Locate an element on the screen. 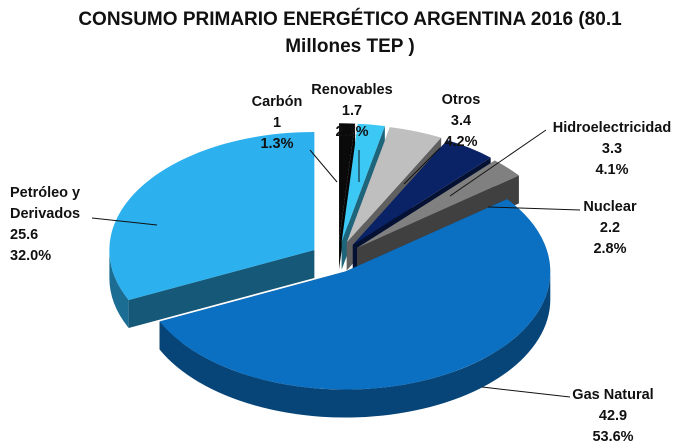 The width and height of the screenshot is (684, 448). label-category: Petróleo y Derivados is located at coordinates (45, 203).